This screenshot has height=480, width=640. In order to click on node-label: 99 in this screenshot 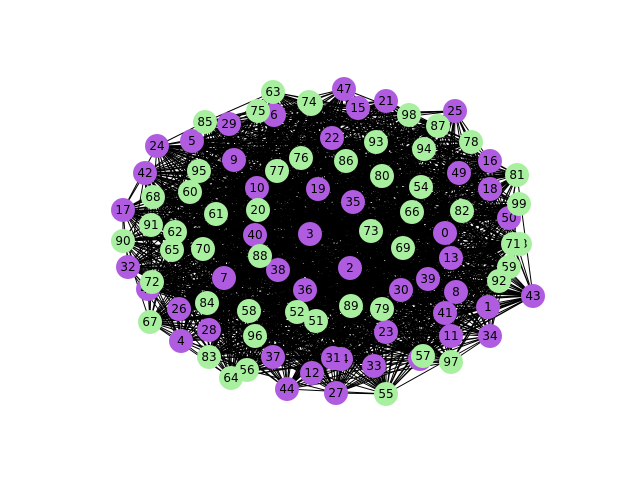, I will do `click(518, 204)`.